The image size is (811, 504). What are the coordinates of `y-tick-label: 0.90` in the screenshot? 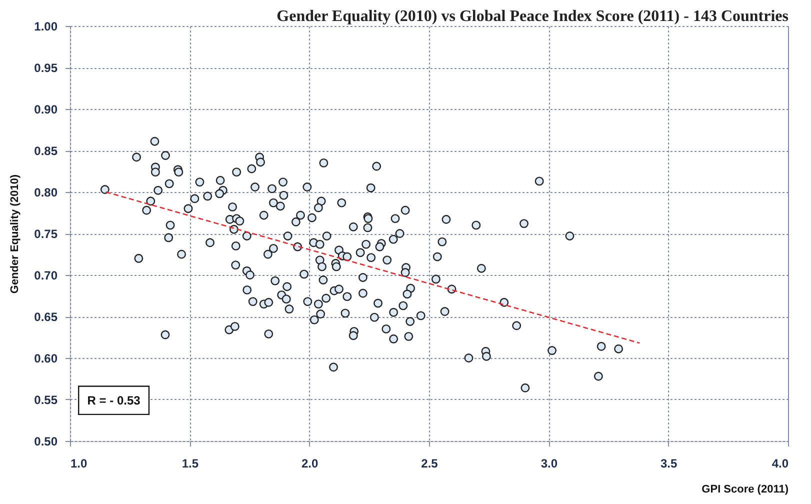 It's located at (46, 109).